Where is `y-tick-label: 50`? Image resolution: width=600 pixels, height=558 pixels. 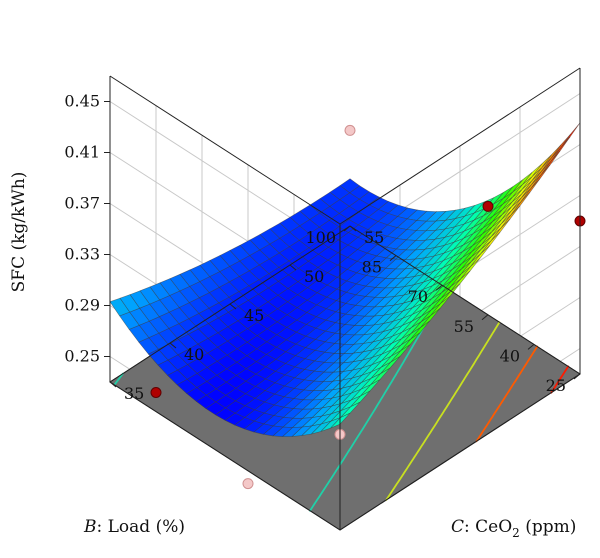
y-tick-label: 50 is located at coordinates (314, 276).